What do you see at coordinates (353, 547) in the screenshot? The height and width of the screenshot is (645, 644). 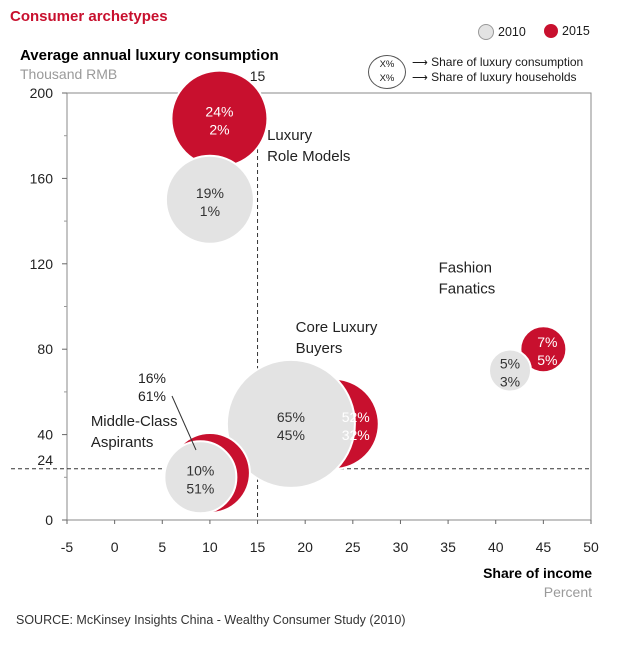 I see `x-tick-label: 25` at bounding box center [353, 547].